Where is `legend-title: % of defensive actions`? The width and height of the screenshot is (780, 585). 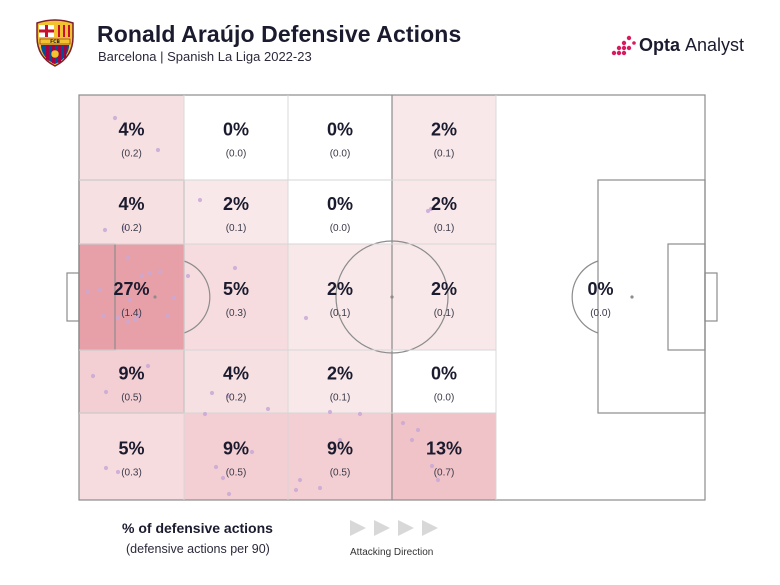 legend-title: % of defensive actions is located at coordinates (197, 528).